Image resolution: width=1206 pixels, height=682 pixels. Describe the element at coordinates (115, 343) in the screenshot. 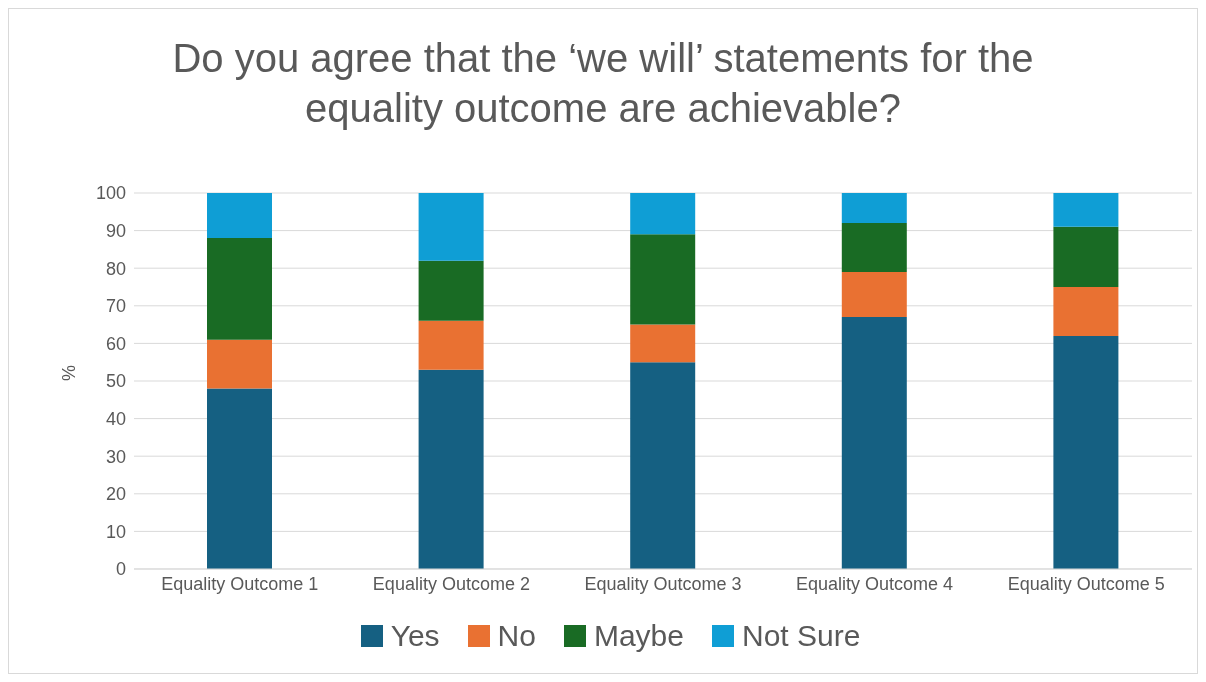

I see `y-tick-label: 60` at that location.